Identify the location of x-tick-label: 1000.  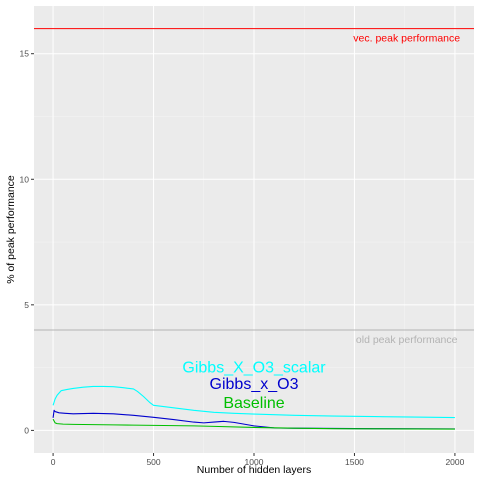
(254, 462).